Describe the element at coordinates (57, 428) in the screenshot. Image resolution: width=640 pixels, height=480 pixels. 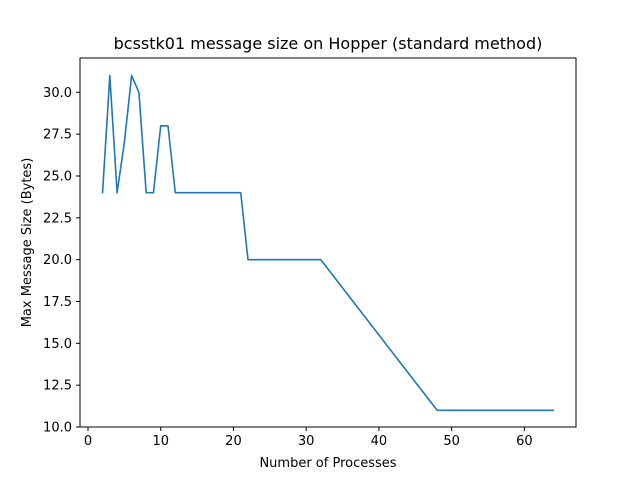
I see `y-tick-label: 10.0` at that location.